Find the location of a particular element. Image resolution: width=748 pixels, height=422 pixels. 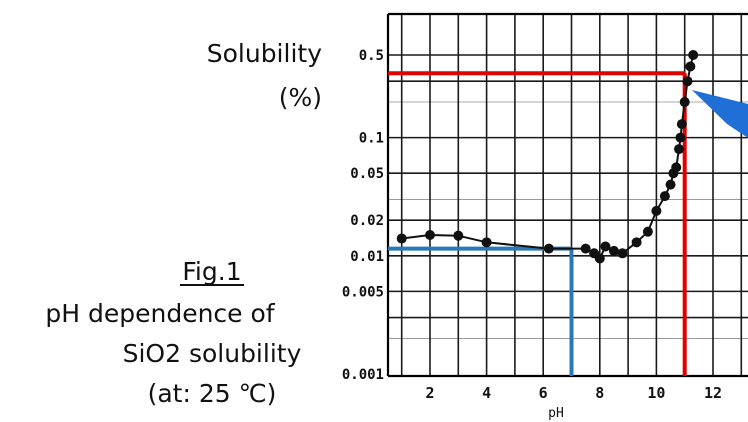

x-tick-label: 2 is located at coordinates (429, 393).